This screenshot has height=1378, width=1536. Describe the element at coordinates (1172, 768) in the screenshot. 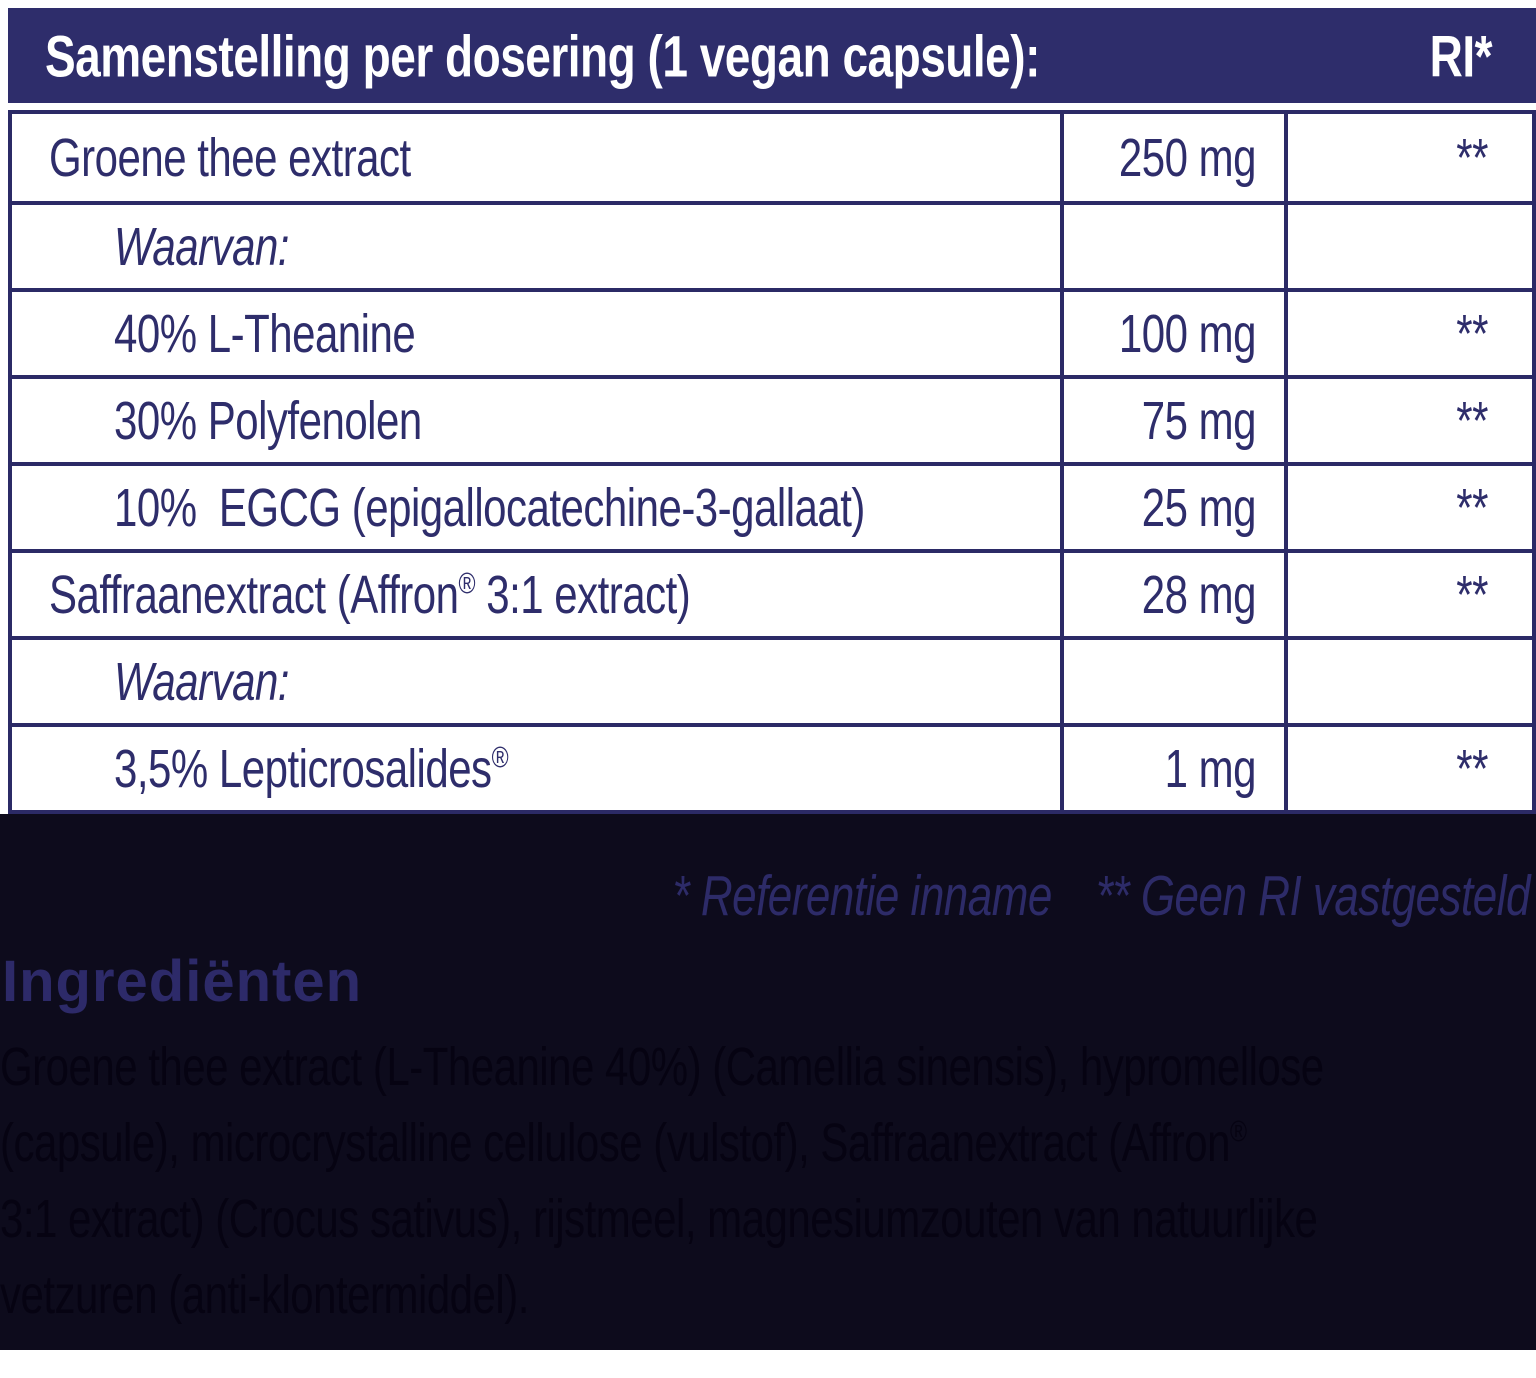

I see `amount-cell: 1 mg` at that location.